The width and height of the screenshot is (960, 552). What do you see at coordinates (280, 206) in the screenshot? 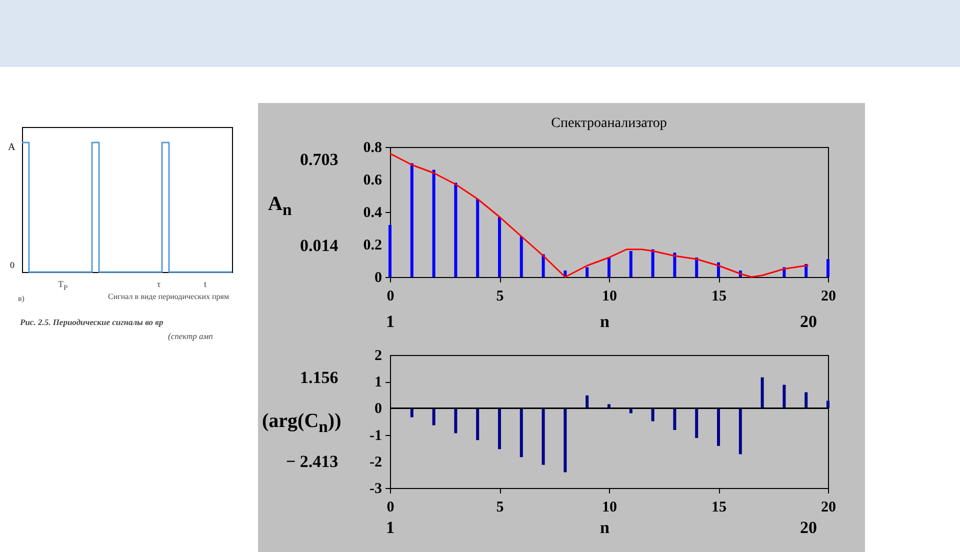
I see `y-axis-title: A$_{n}$` at bounding box center [280, 206].